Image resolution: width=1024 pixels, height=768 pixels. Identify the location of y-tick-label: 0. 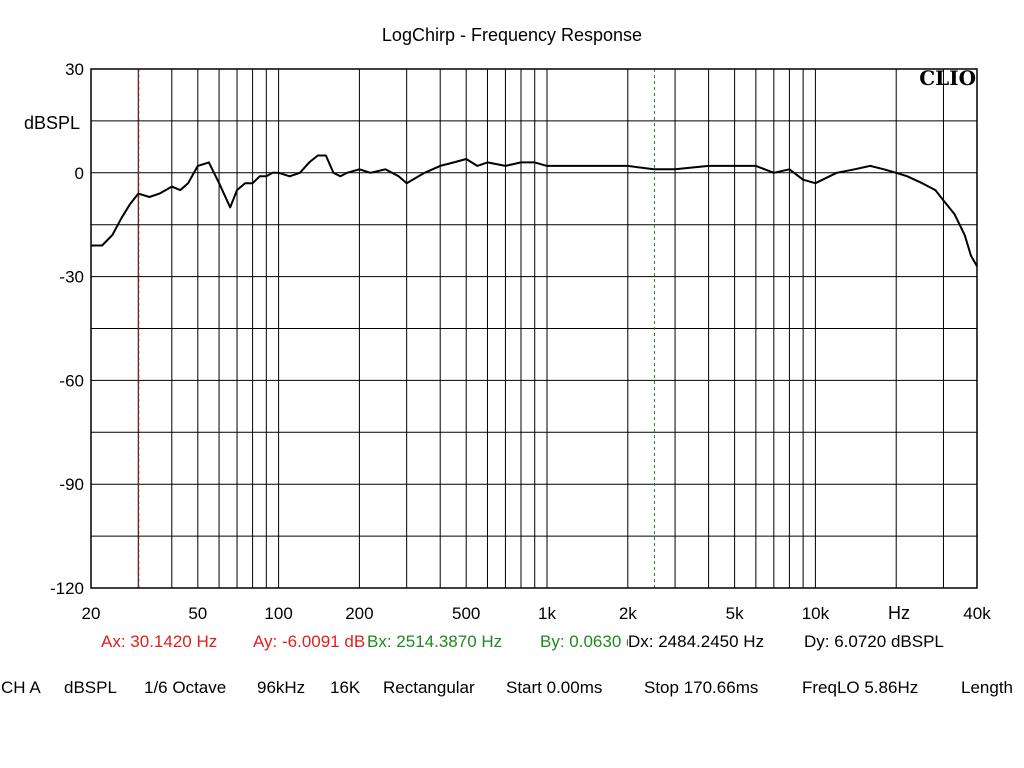
(79, 173).